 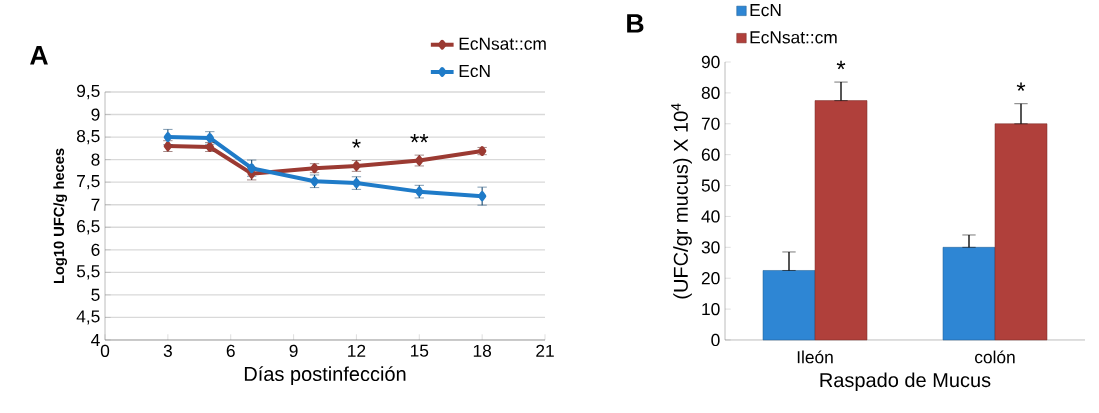 What do you see at coordinates (815, 357) in the screenshot?
I see `x-tick-label: Ileón` at bounding box center [815, 357].